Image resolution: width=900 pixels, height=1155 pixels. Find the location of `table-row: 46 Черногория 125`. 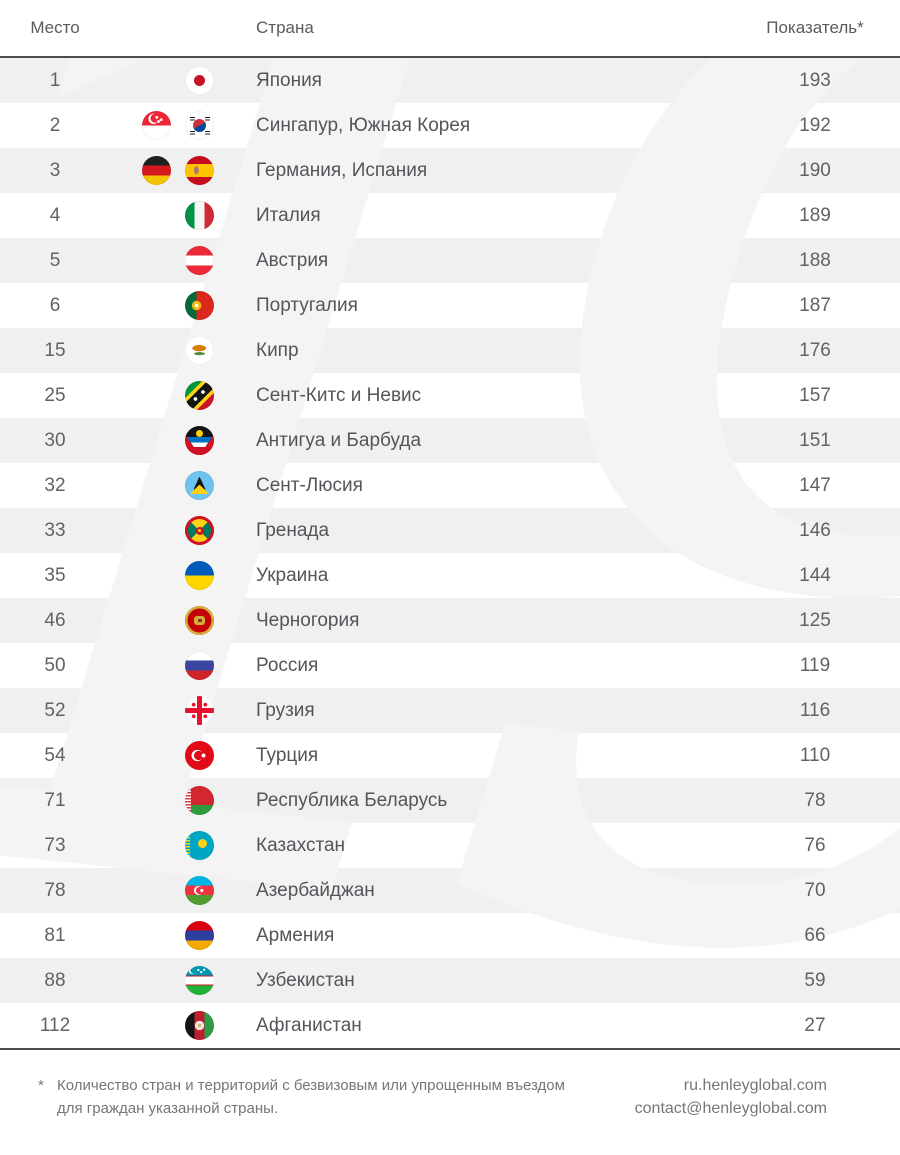

table-row: 46 Черногория 125 is located at coordinates (450, 620).